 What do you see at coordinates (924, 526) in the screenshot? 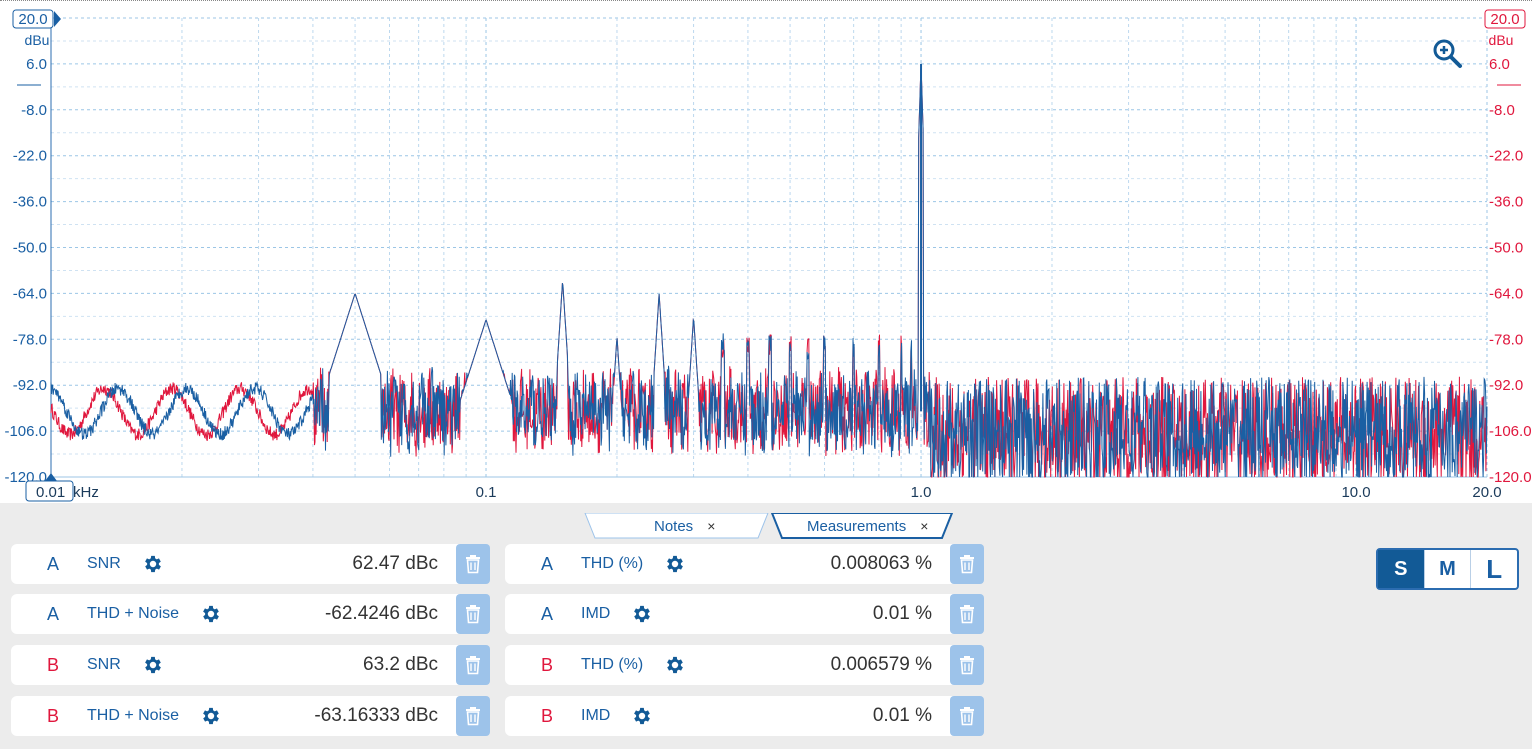
I see `tab-measurements-close-icon: ×` at bounding box center [924, 526].